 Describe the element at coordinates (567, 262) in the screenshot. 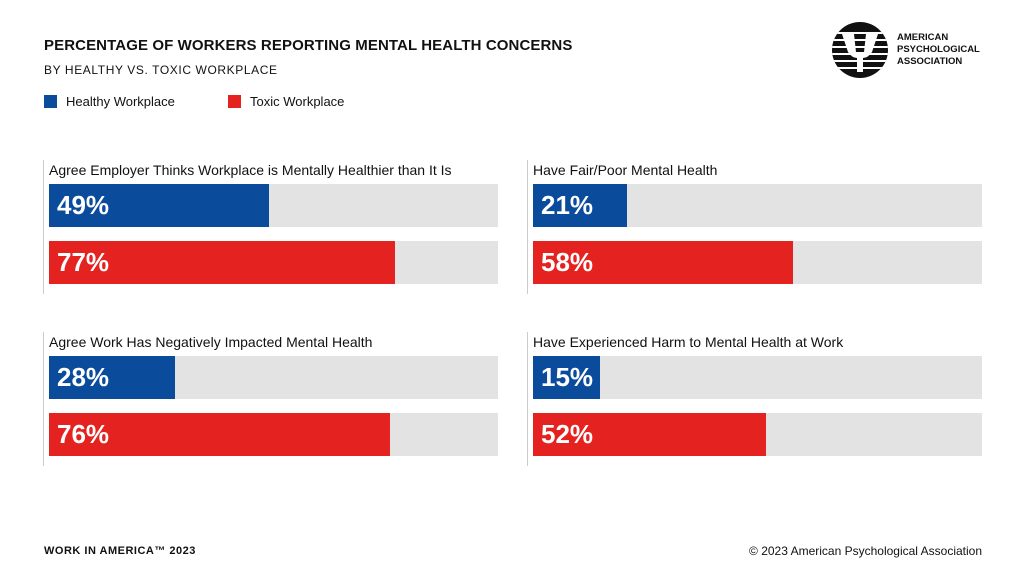

I see `data-label: 58%` at that location.